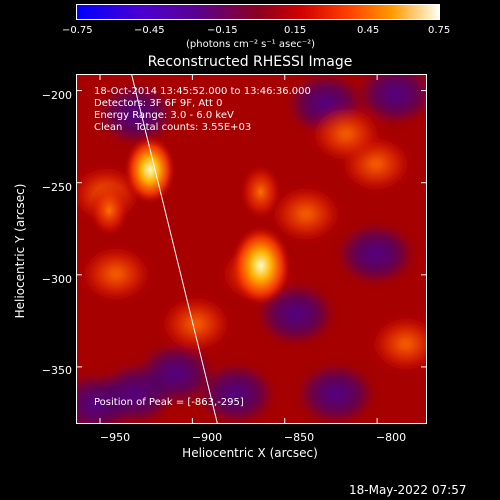  What do you see at coordinates (250, 62) in the screenshot?
I see `plot-title: Reconstructed RHESSI Image` at bounding box center [250, 62].